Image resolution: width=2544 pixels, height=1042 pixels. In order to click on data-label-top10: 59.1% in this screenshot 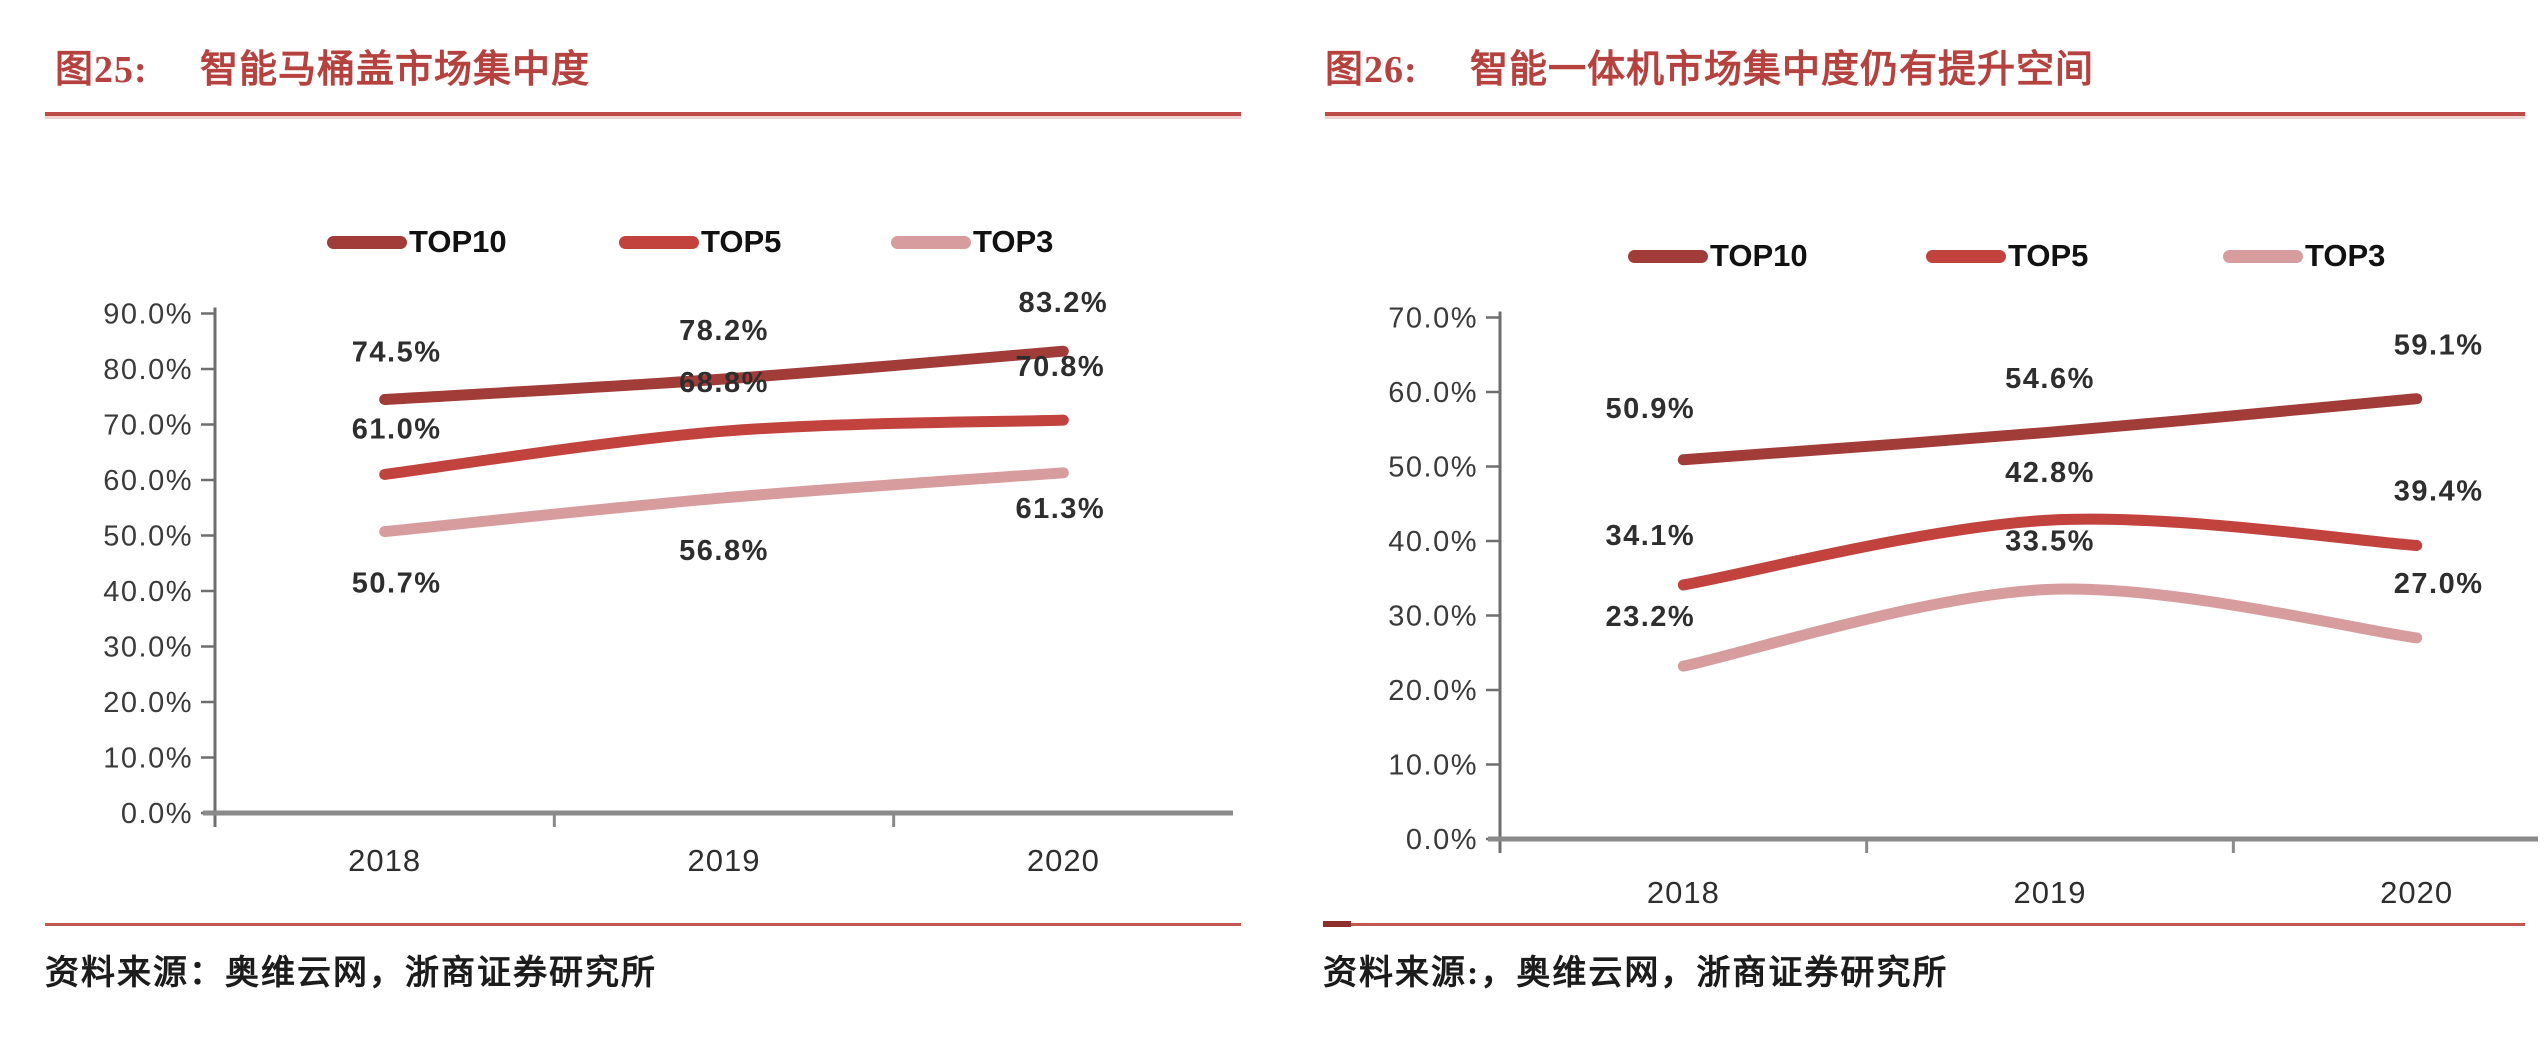, I will do `click(2439, 346)`.